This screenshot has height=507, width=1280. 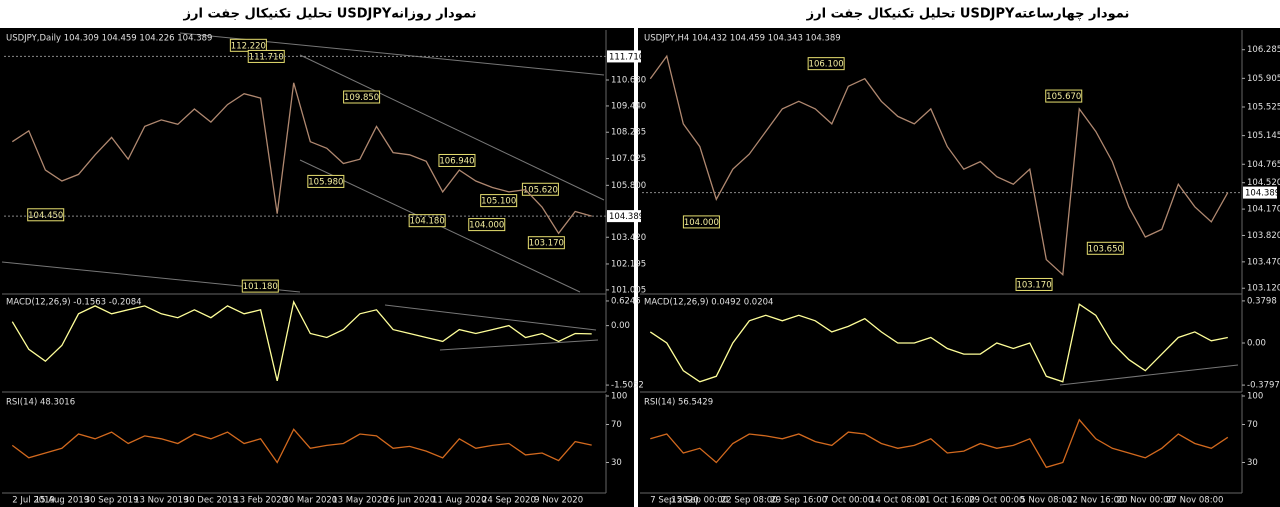 What do you see at coordinates (628, 264) in the screenshot?
I see `y-tick-label: 102.195` at bounding box center [628, 264].